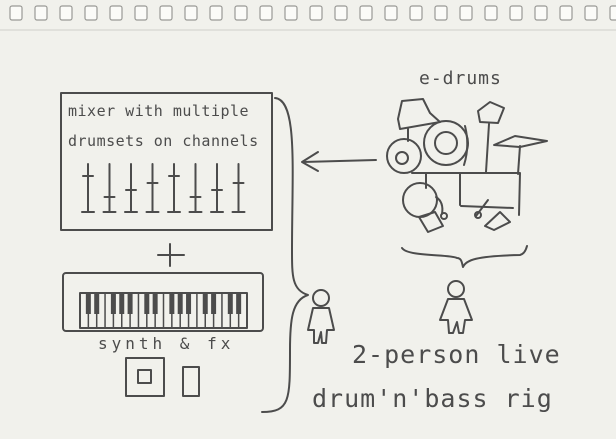  Describe the element at coordinates (285, 255) in the screenshot. I see `curly-bracket` at that location.